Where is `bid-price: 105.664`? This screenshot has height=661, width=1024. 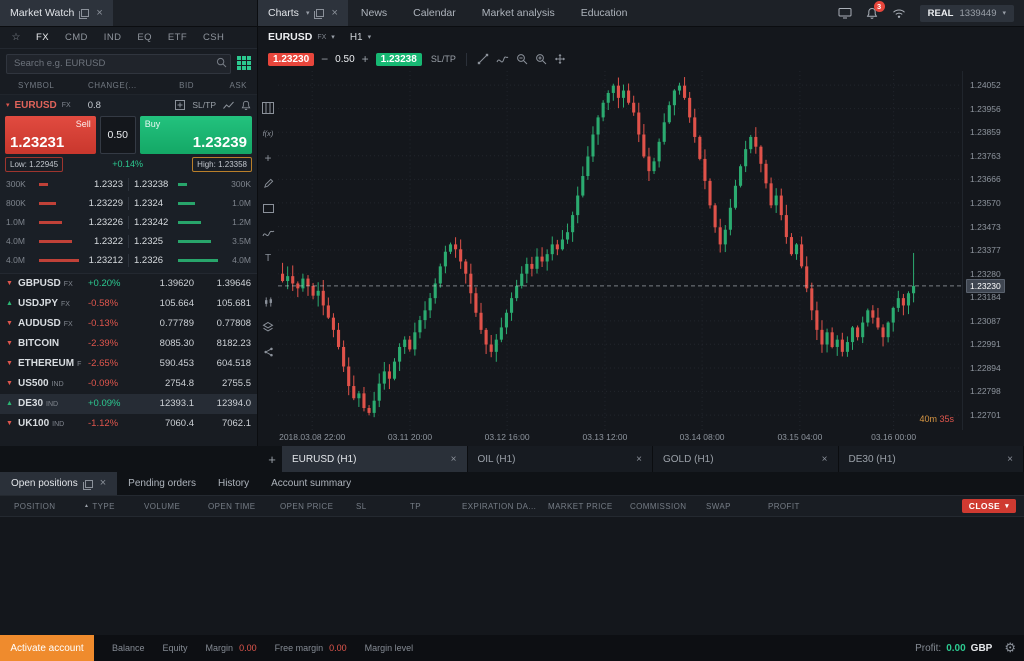 bid-price: 105.664 is located at coordinates (176, 303).